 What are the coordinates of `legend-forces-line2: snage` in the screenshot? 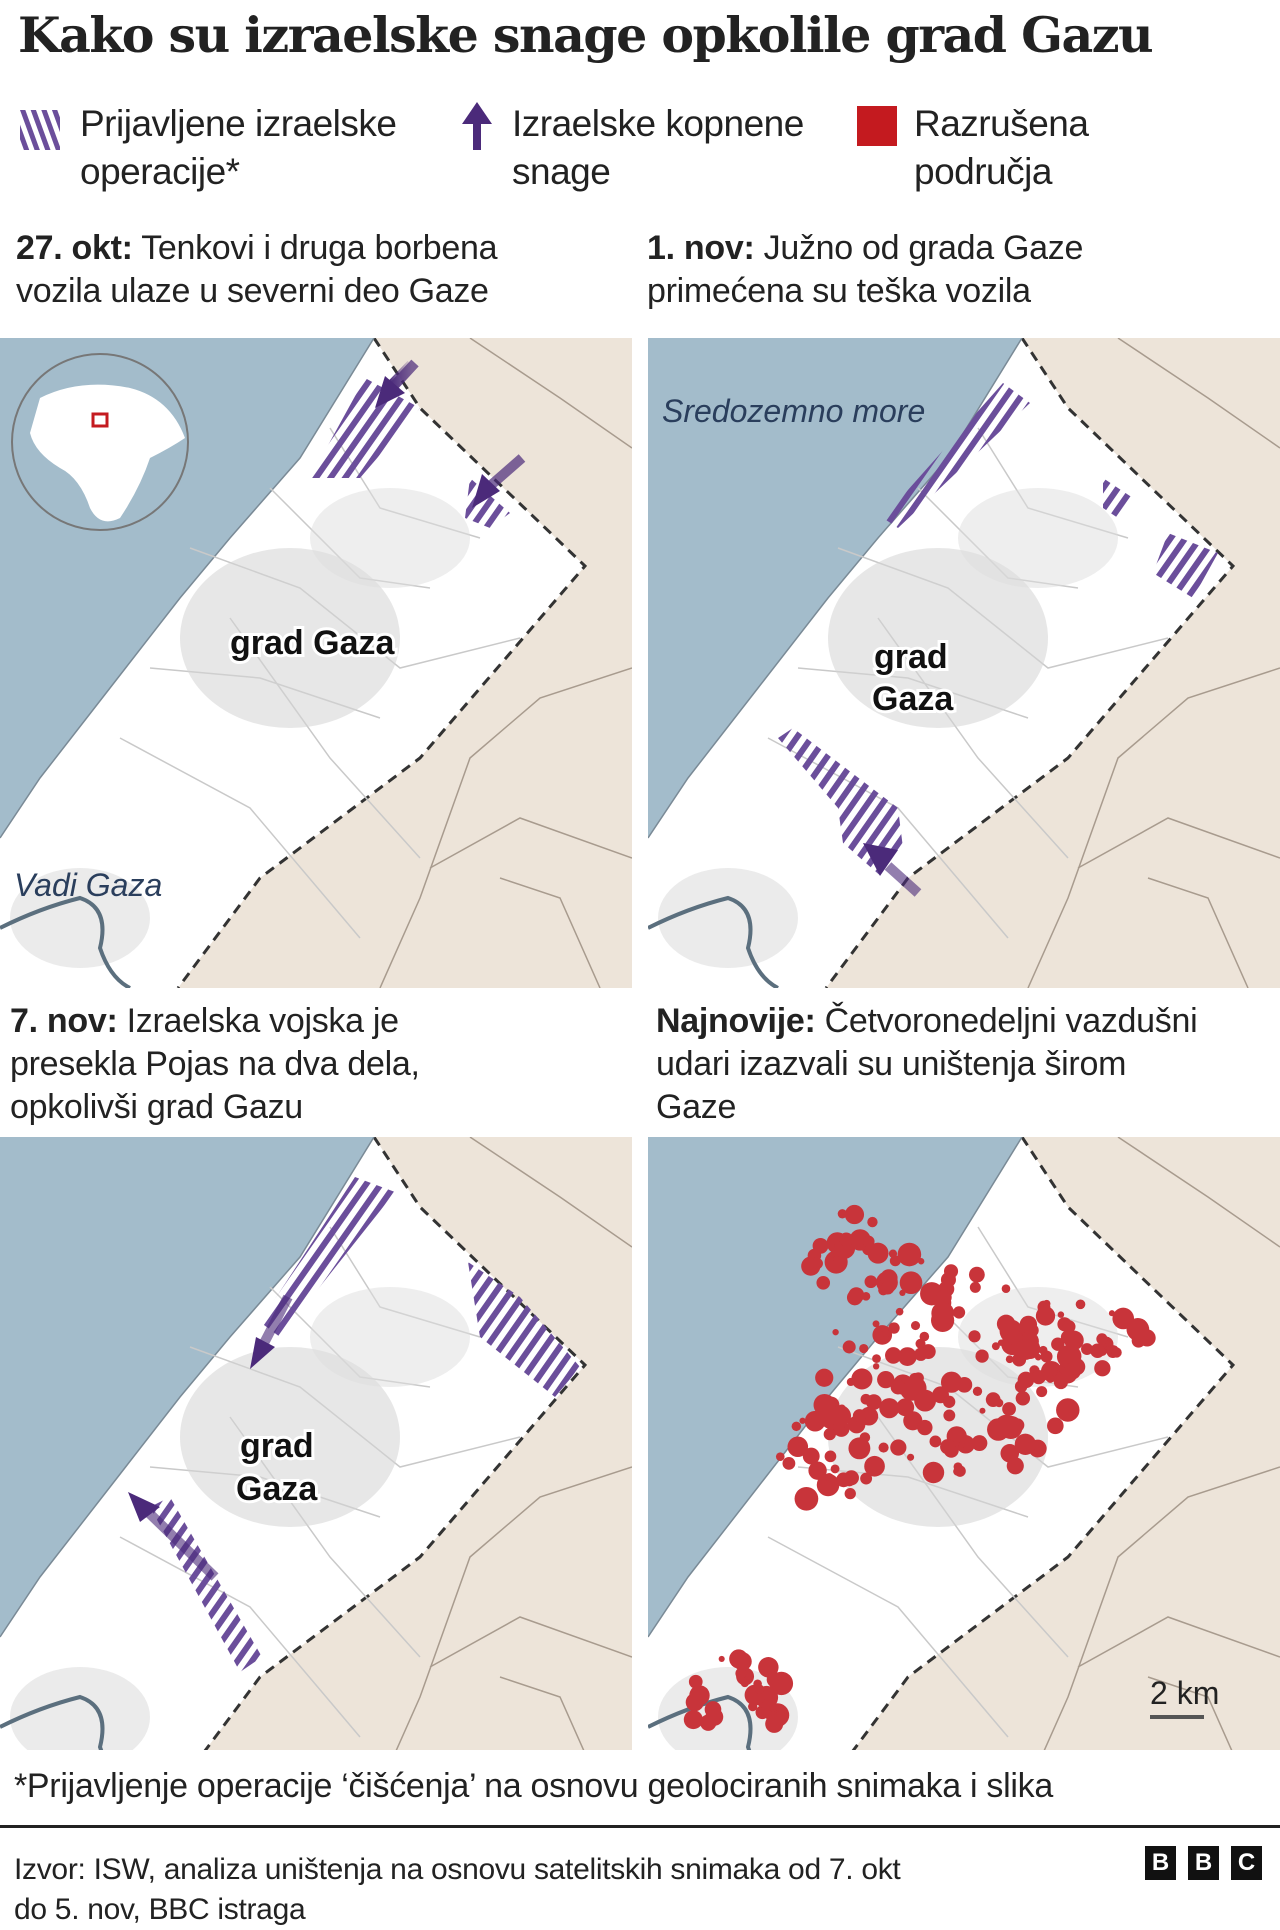 It's located at (561, 171).